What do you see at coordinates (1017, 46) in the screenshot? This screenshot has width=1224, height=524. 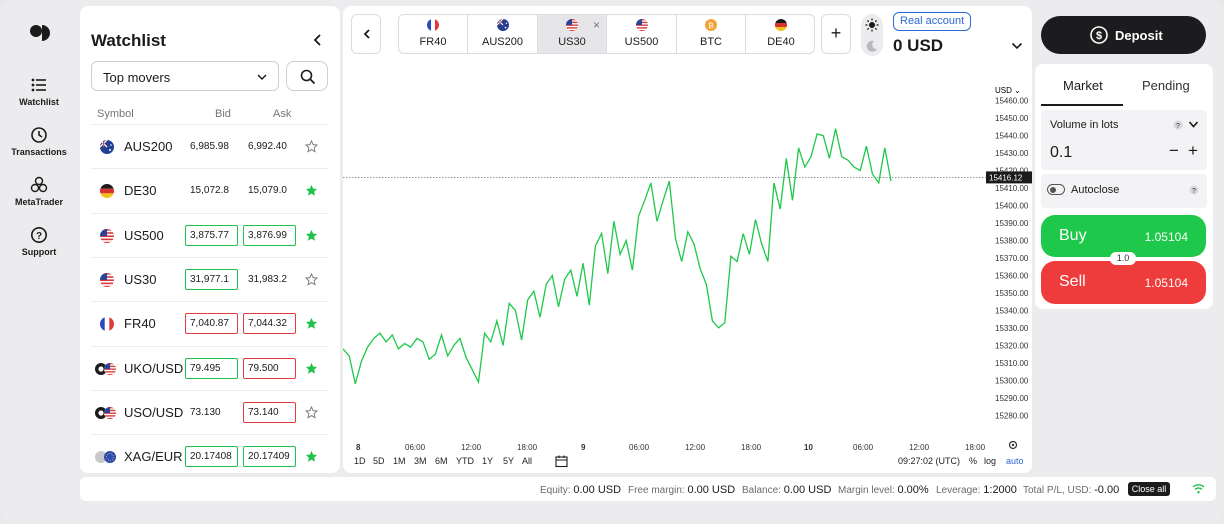 I see `account-chevron-down-icon` at bounding box center [1017, 46].